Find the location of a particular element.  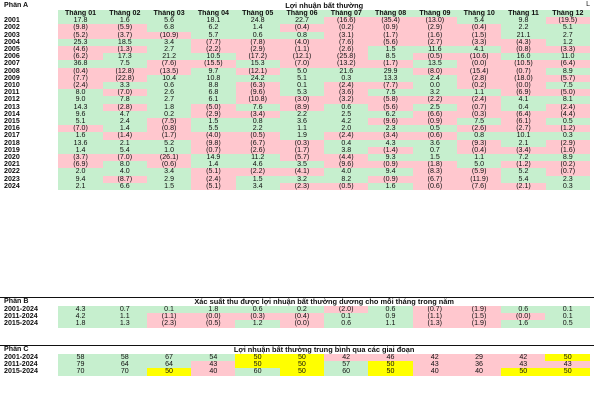

value-cell: 54 is located at coordinates (213, 358).